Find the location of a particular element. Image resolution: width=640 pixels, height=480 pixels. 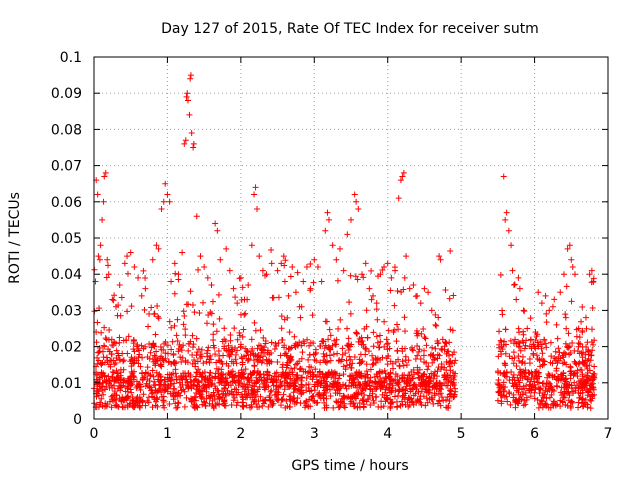

y-tick-label: 0.08 is located at coordinates (66, 130).